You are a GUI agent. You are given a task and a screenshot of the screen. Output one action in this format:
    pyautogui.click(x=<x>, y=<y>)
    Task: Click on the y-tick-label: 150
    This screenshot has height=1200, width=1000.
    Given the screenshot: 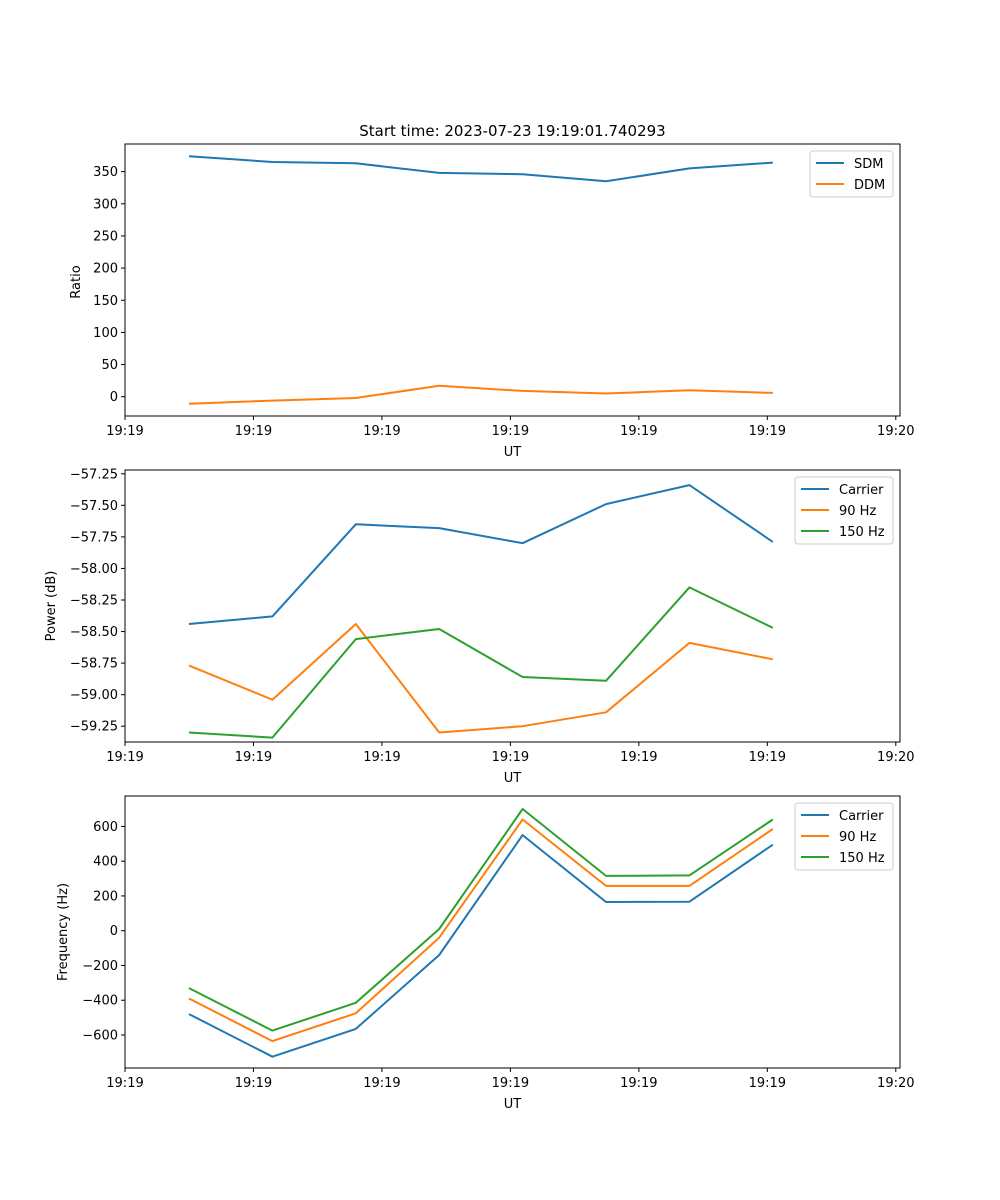 What is the action you would take?
    pyautogui.click(x=105, y=301)
    